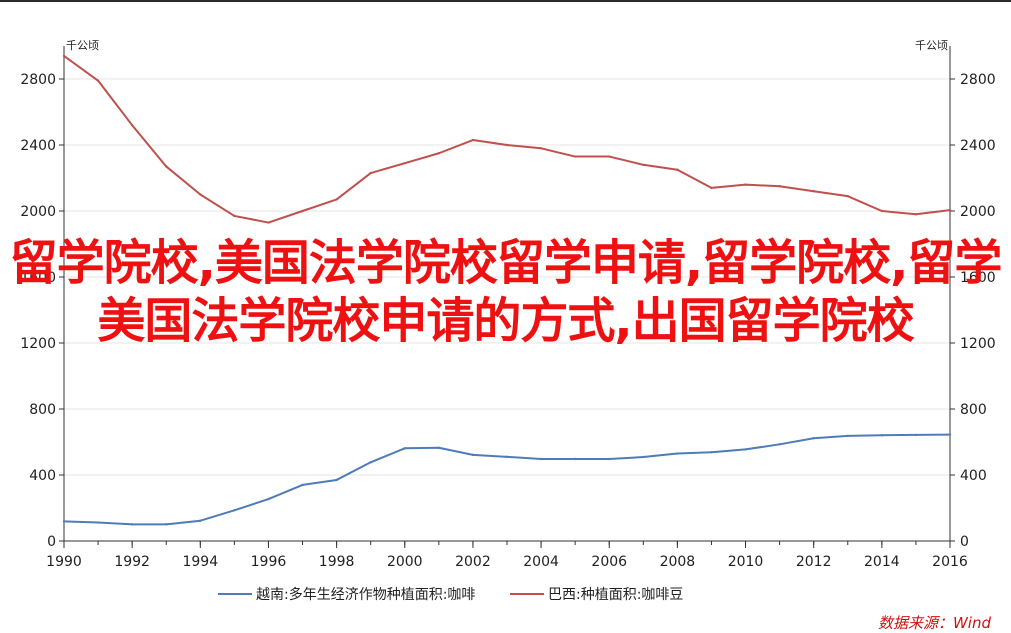  What do you see at coordinates (42, 476) in the screenshot?
I see `y-left-tick-label: 400` at bounding box center [42, 476].